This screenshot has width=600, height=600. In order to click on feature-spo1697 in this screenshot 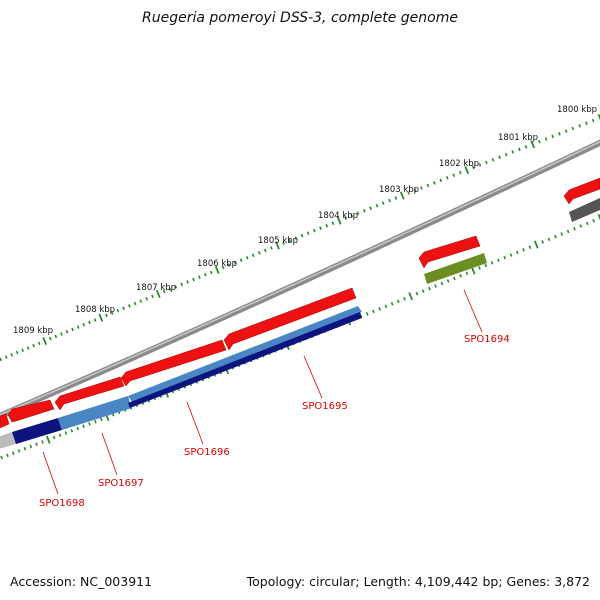, I will do `click(95, 413)`.